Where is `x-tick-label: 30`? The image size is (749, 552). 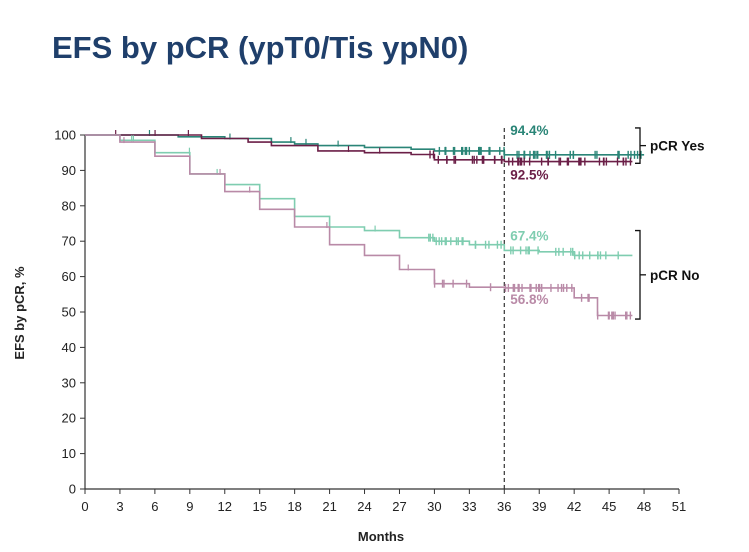 x-tick-label: 30 is located at coordinates (434, 506).